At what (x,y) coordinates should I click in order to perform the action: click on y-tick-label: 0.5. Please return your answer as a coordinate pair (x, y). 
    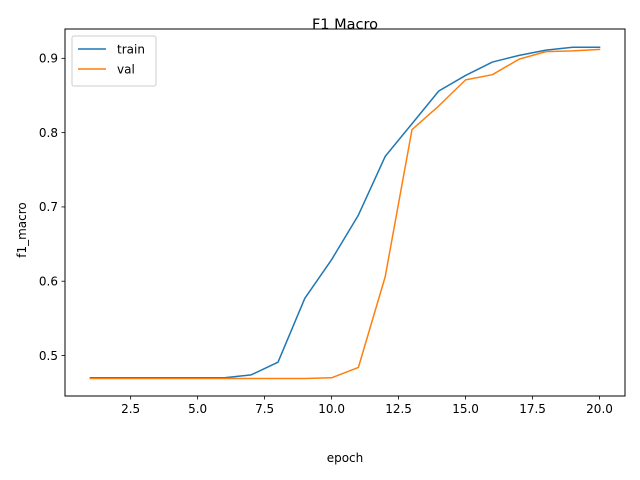
    Looking at the image, I should click on (48, 356).